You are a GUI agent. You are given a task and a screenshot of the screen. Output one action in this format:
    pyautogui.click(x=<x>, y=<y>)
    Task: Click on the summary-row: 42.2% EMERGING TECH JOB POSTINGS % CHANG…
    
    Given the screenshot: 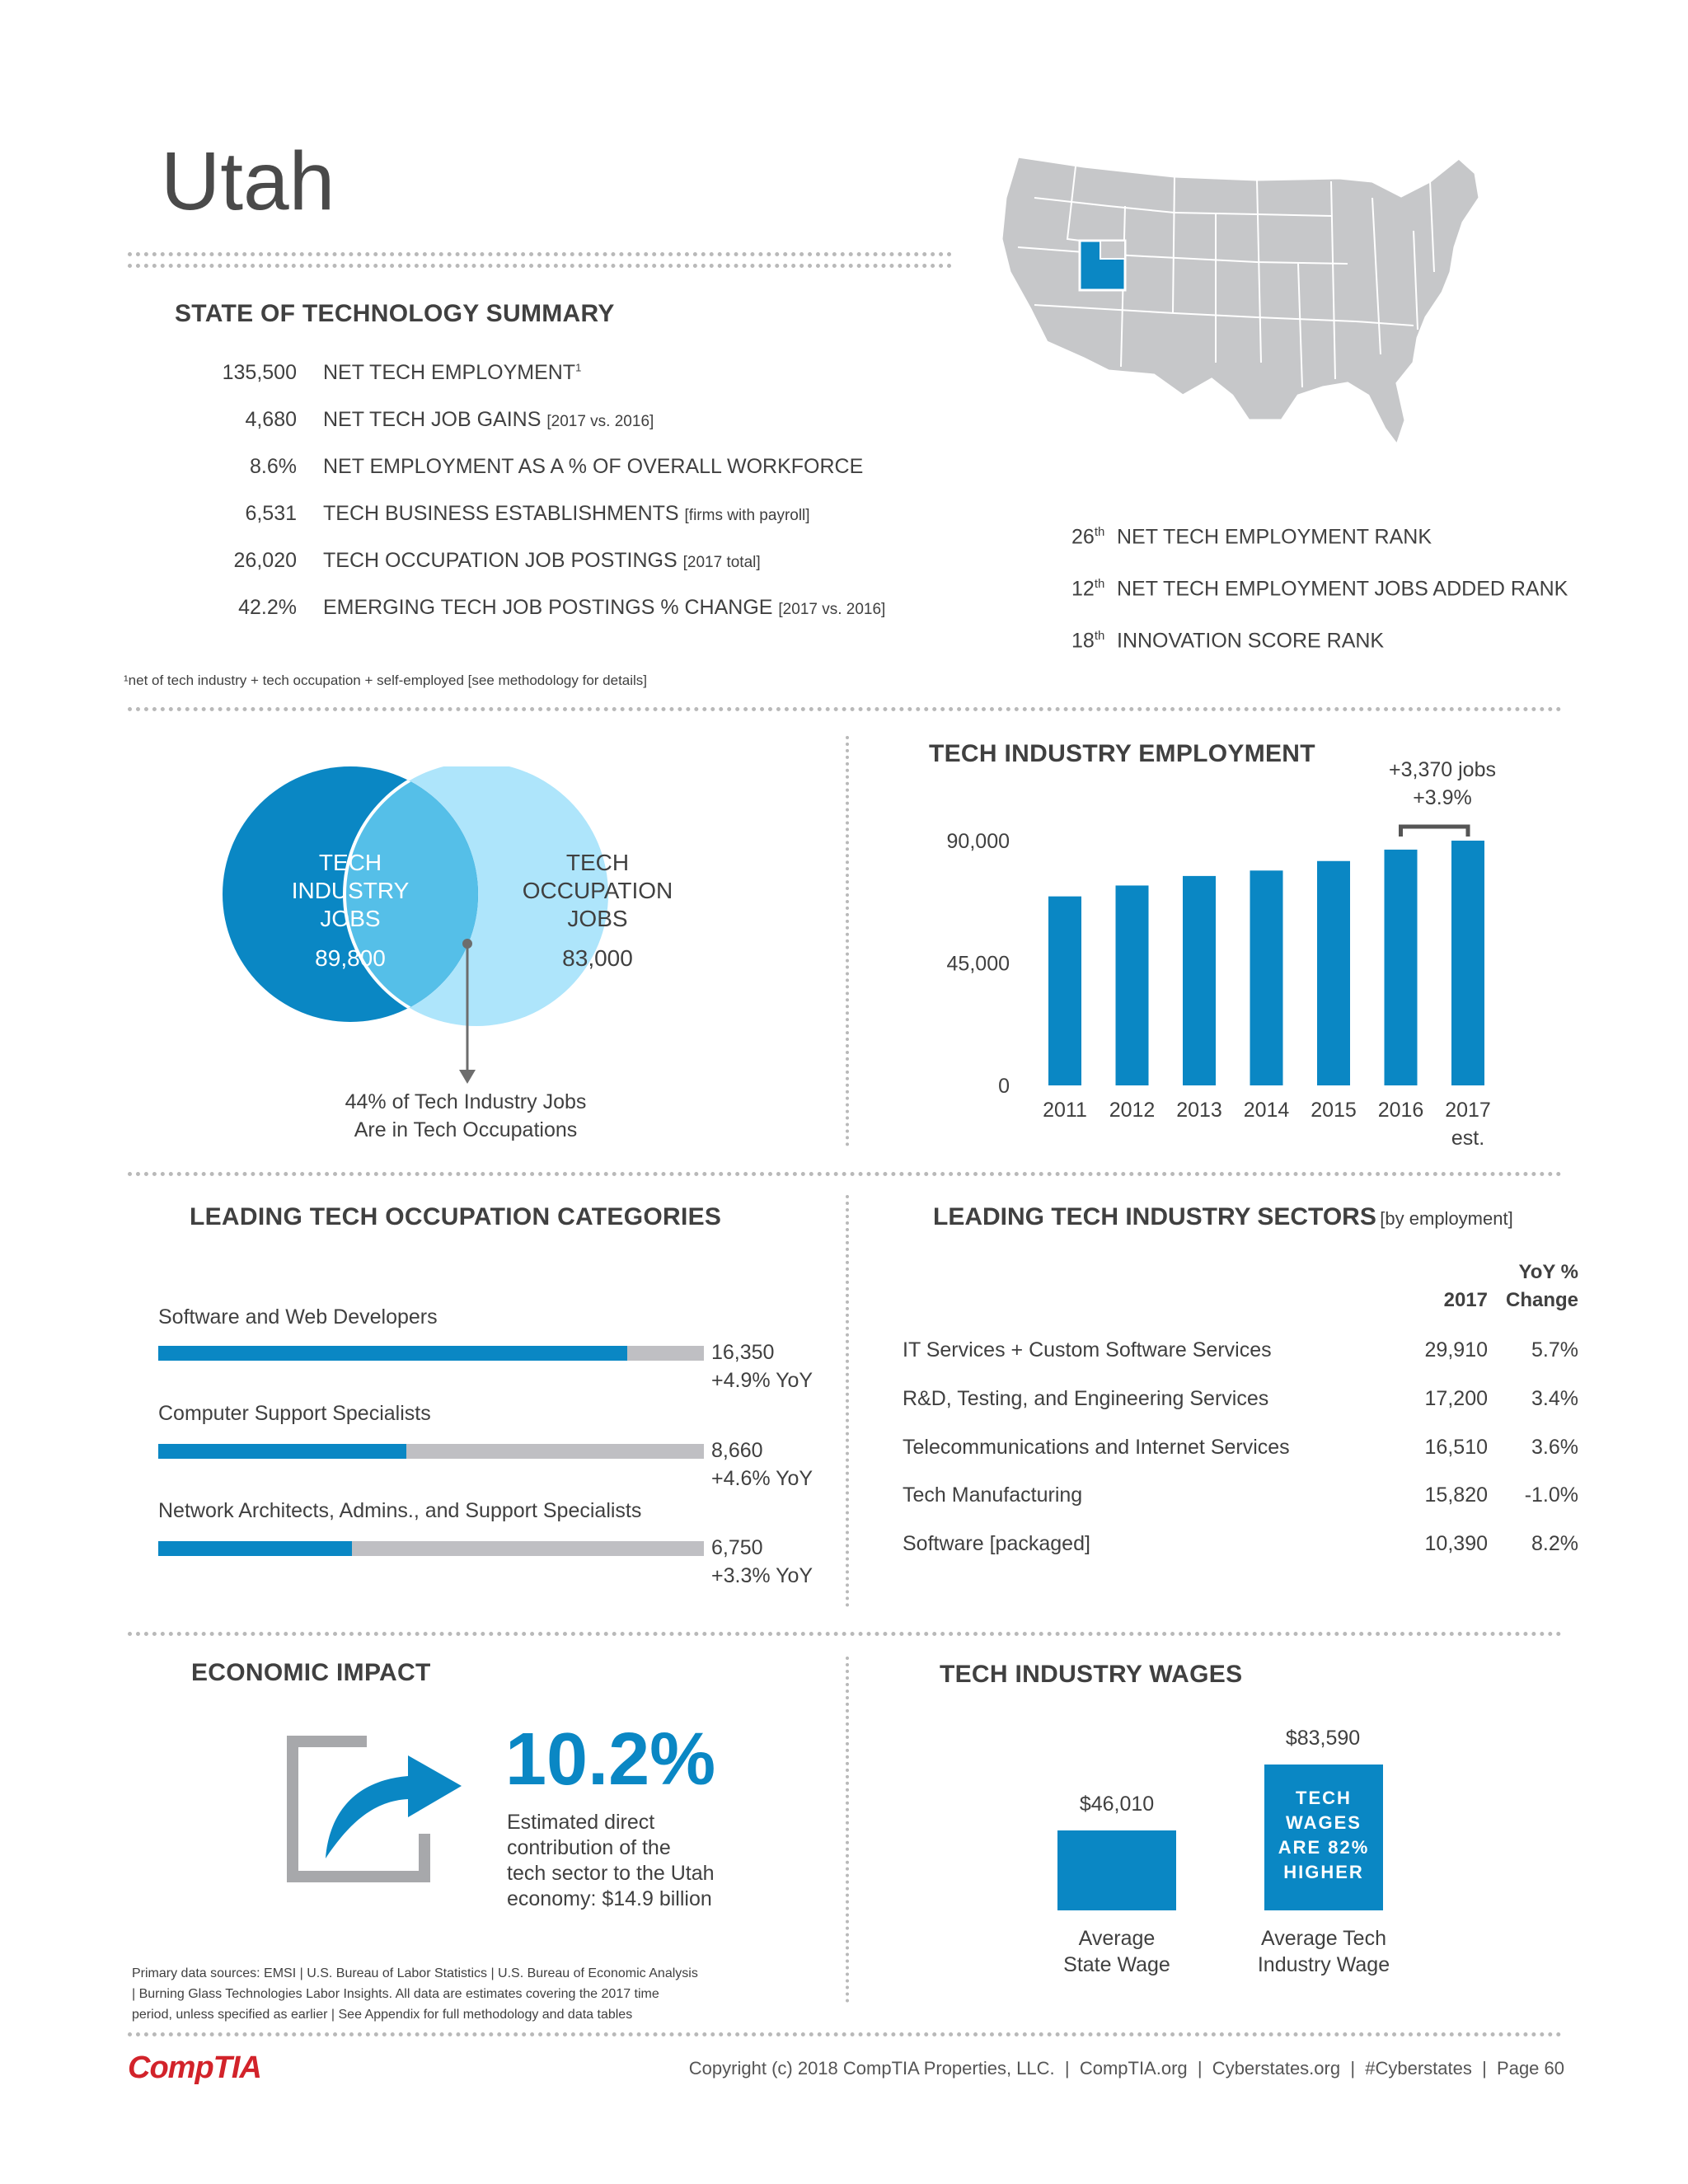 What is the action you would take?
    pyautogui.click(x=527, y=612)
    